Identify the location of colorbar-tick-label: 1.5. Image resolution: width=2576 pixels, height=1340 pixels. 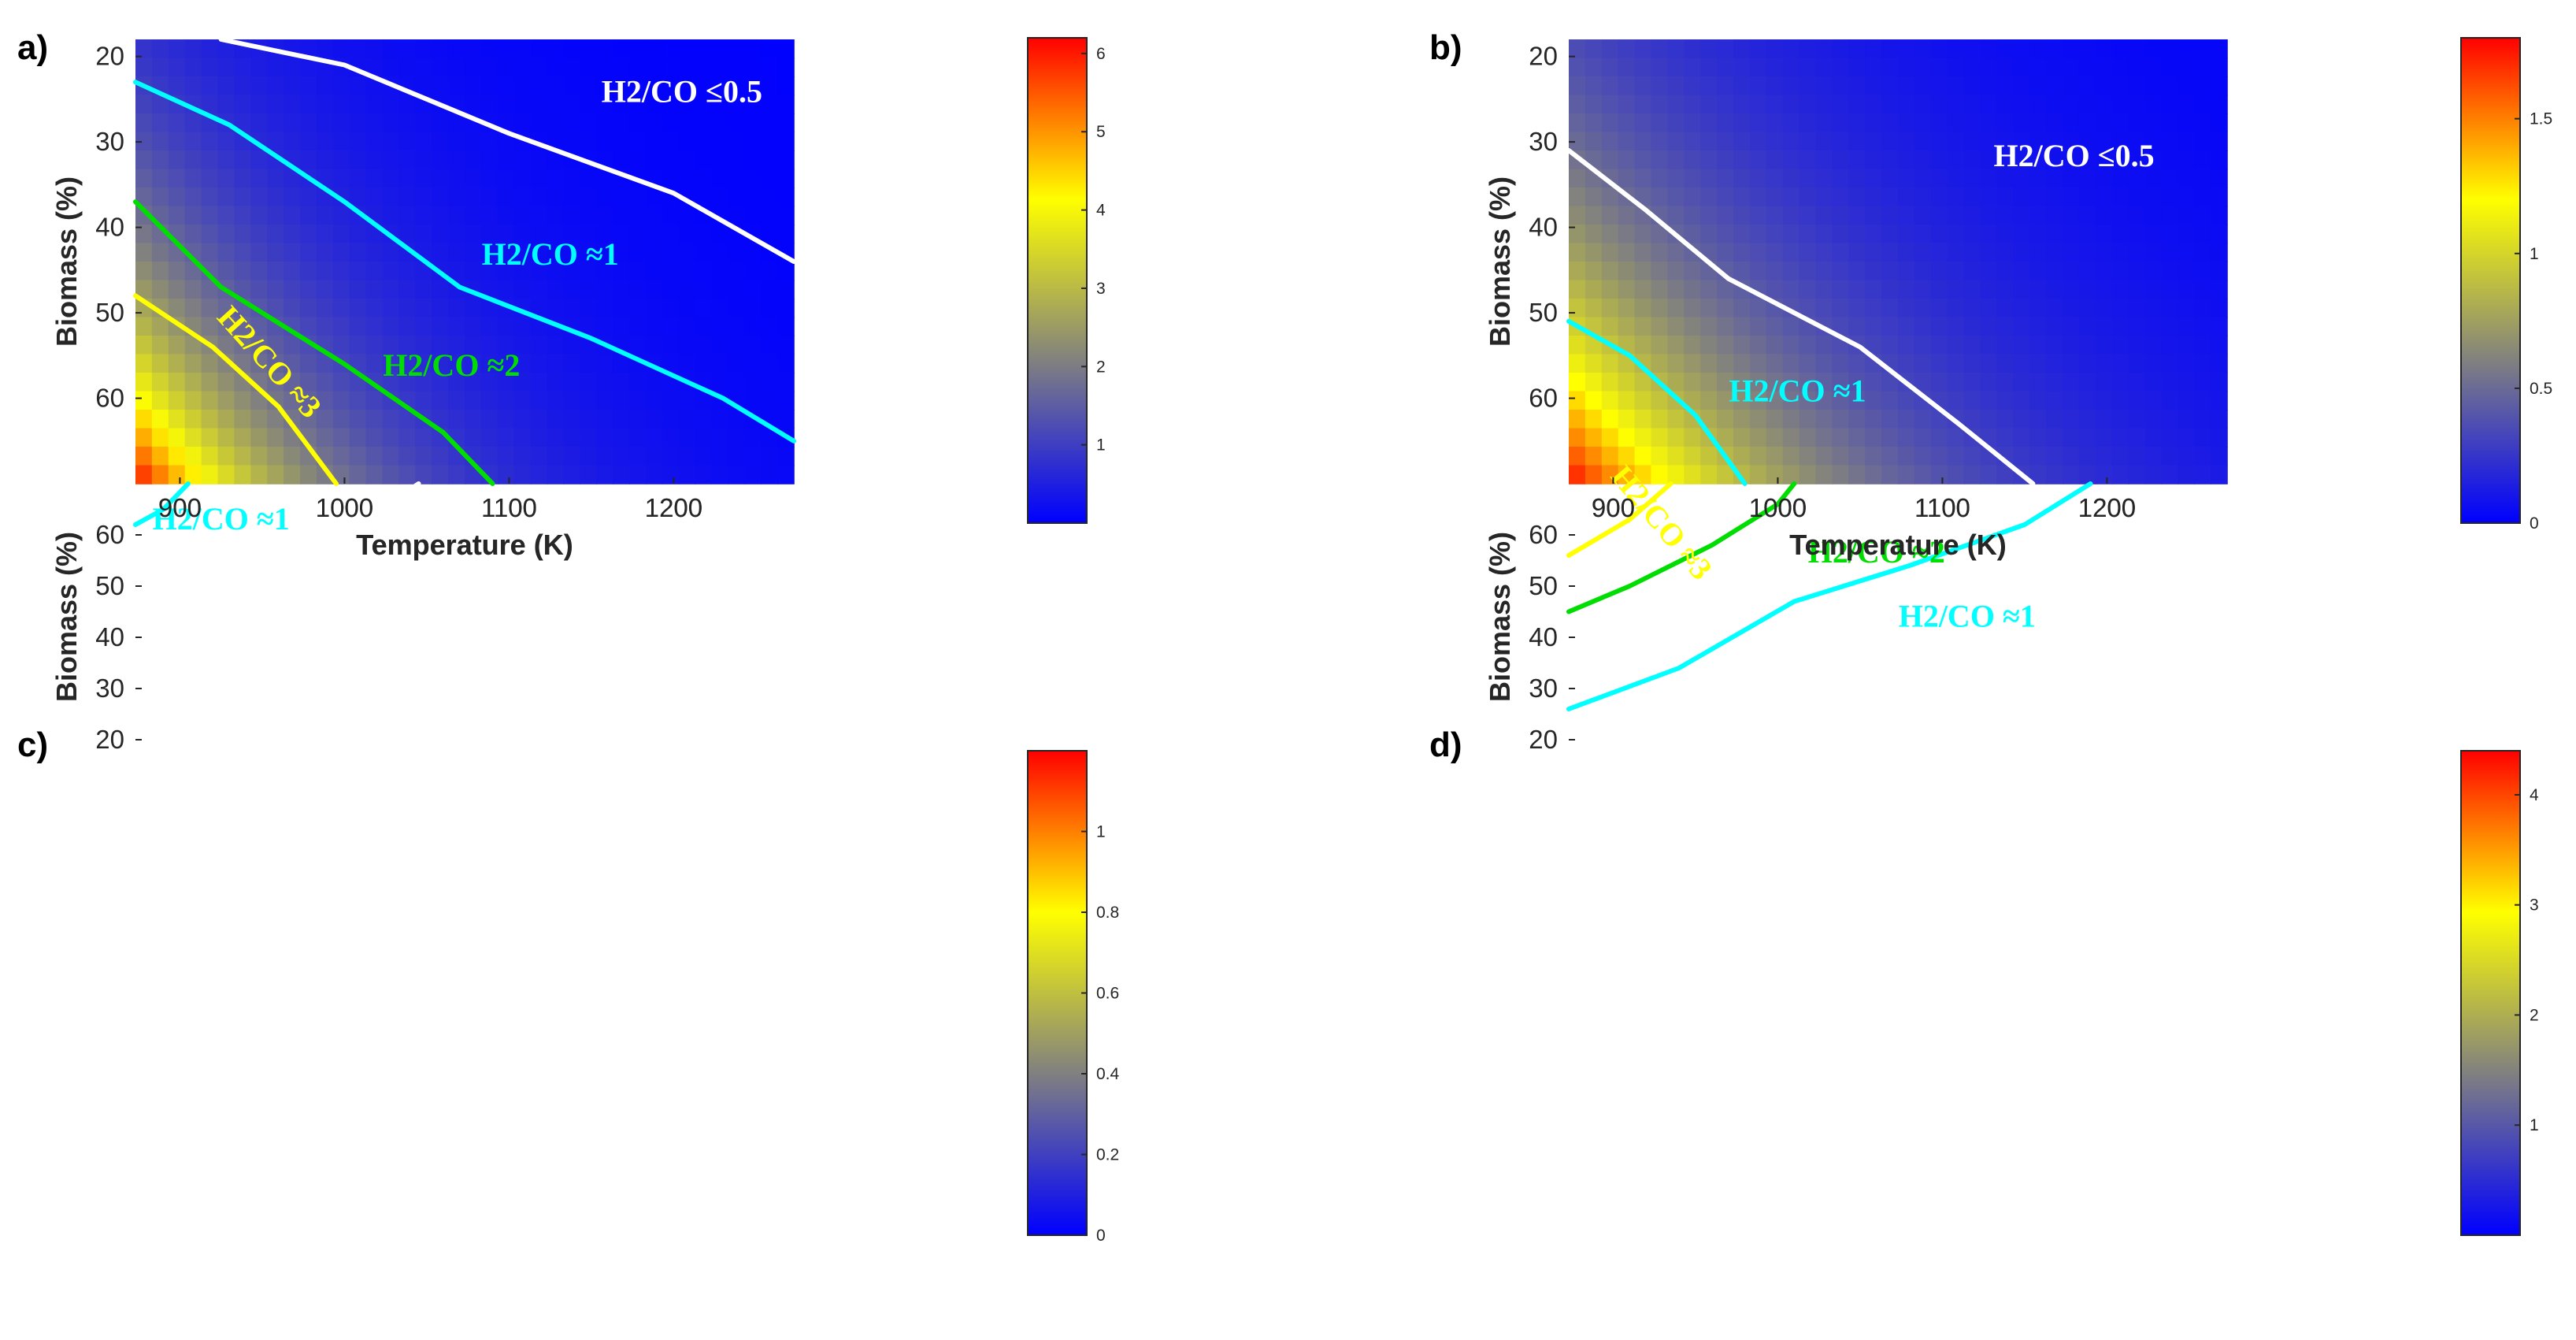
(2541, 119).